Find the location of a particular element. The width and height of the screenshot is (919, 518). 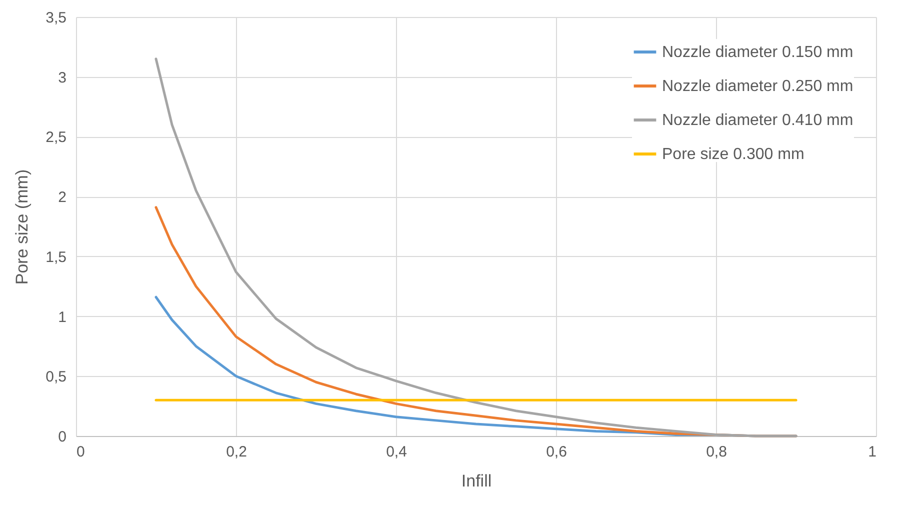

y-tick-label: 1 is located at coordinates (62, 317).